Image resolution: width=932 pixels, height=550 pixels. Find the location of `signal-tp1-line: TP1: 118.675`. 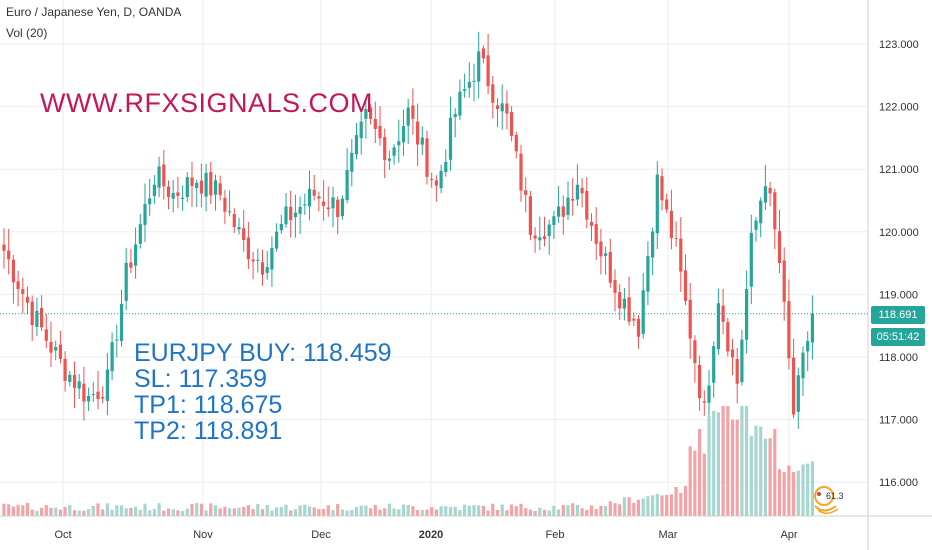

signal-tp1-line: TP1: 118.675 is located at coordinates (208, 405).